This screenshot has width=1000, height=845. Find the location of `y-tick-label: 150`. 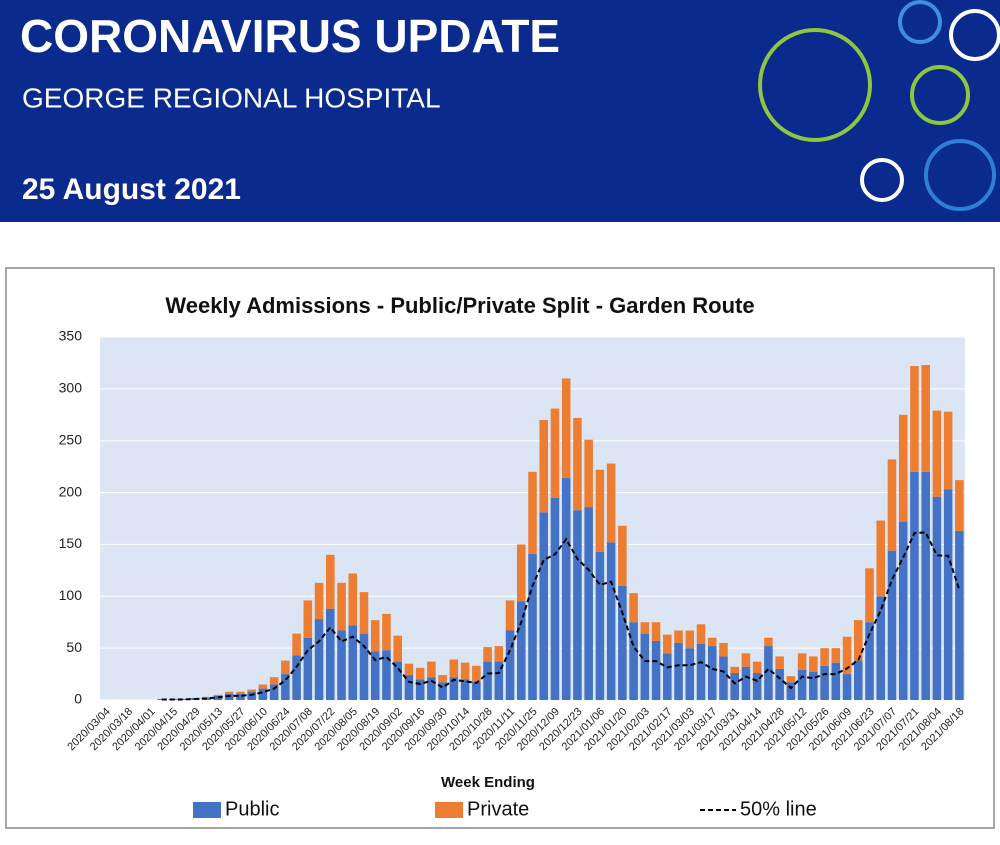

y-tick-label: 150 is located at coordinates (71, 543).